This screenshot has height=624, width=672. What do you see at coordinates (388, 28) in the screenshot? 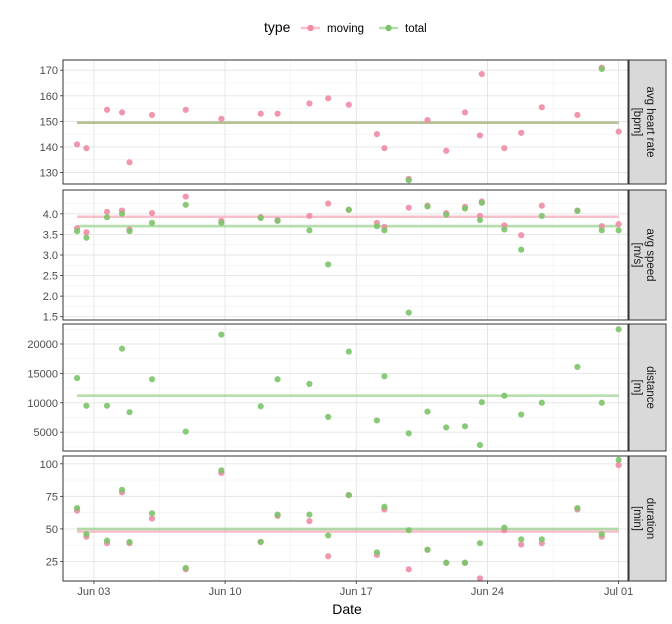
I see `legend-key-point-total` at bounding box center [388, 28].